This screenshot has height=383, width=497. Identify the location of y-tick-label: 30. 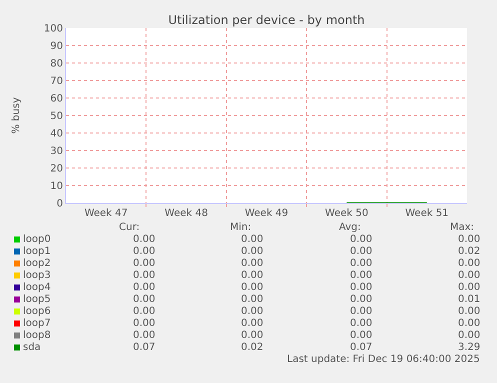
(56, 151).